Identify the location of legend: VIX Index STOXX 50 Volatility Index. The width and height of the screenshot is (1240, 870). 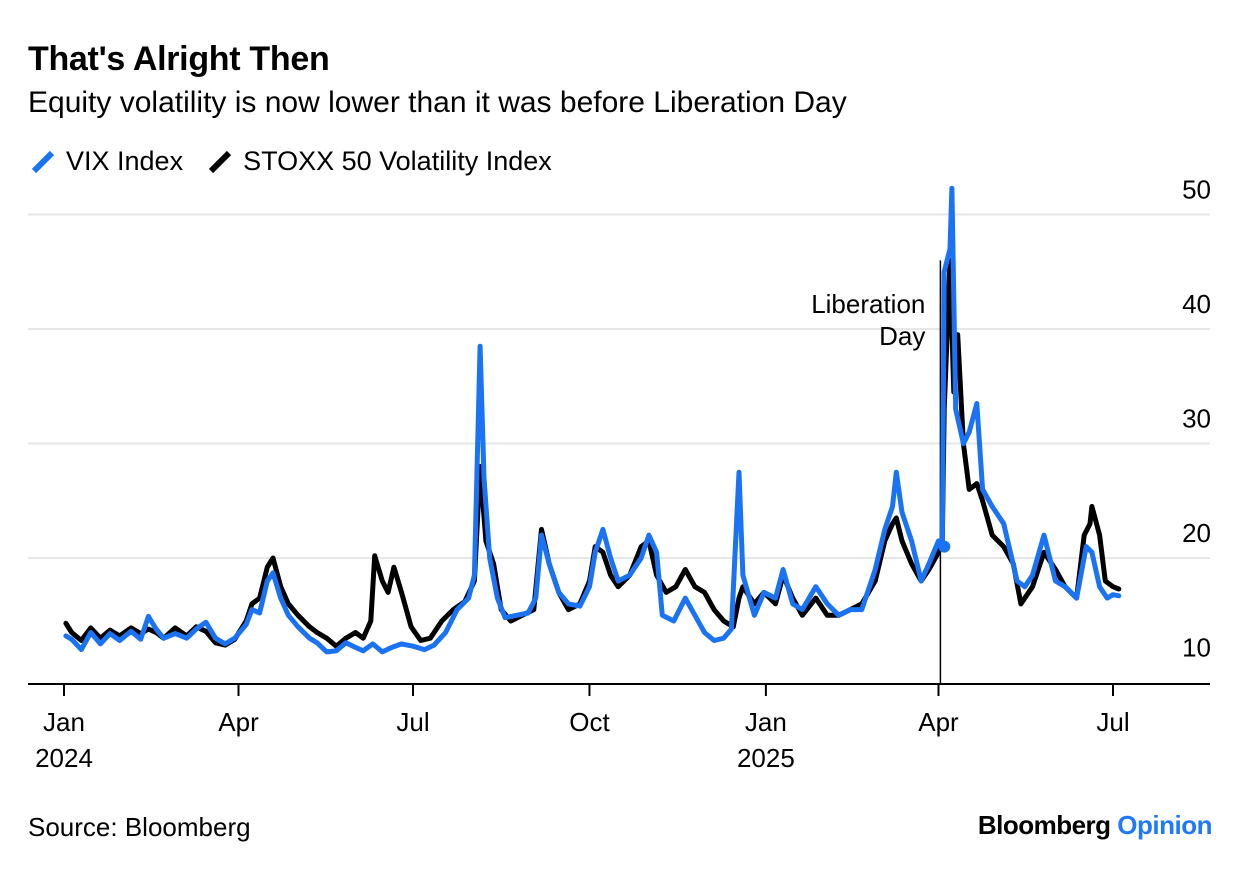
(301, 161).